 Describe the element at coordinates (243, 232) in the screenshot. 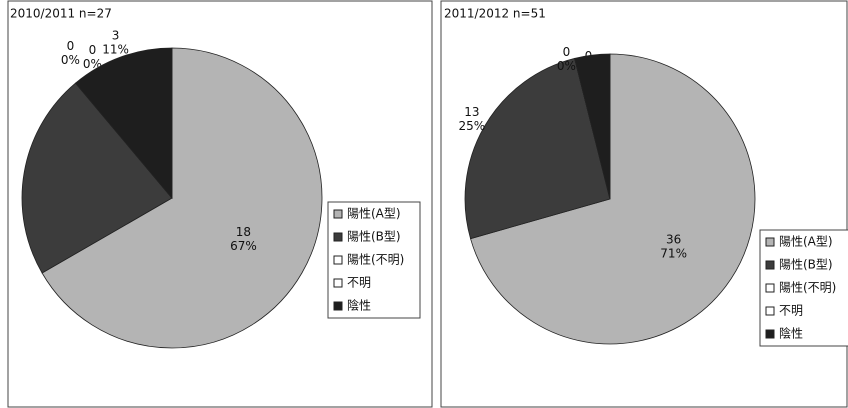

I see `data-label: 18` at that location.